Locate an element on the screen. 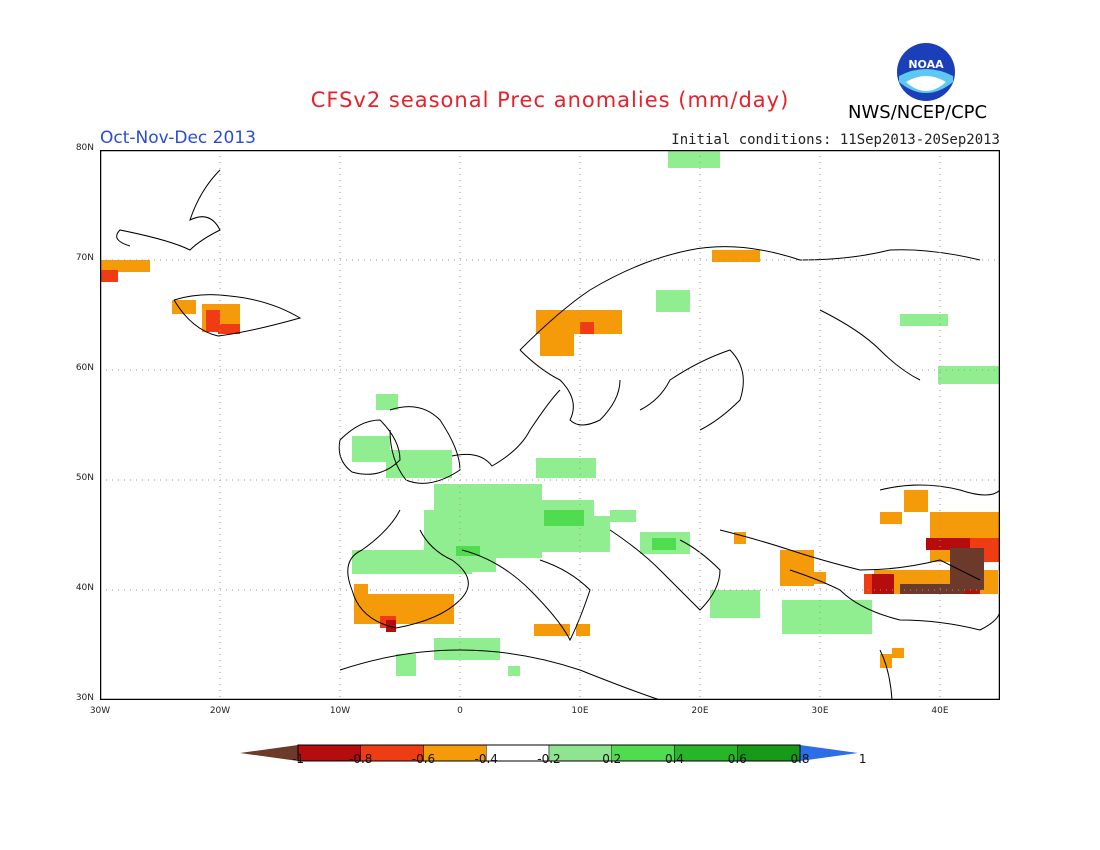 Image resolution: width=1100 pixels, height=850 pixels. logo-text: NOAA is located at coordinates (926, 64).